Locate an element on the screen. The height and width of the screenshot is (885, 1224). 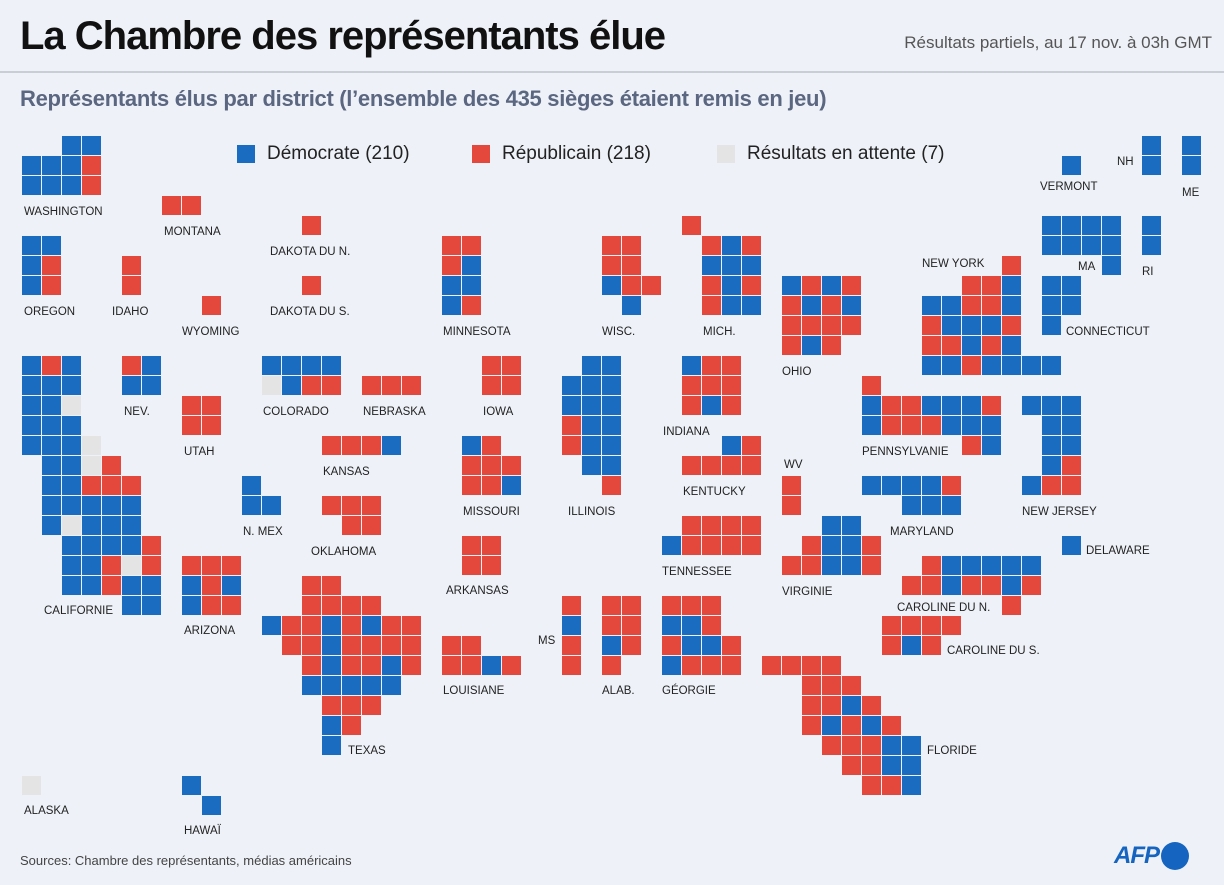
state-label: NEBRASKA is located at coordinates (394, 412).